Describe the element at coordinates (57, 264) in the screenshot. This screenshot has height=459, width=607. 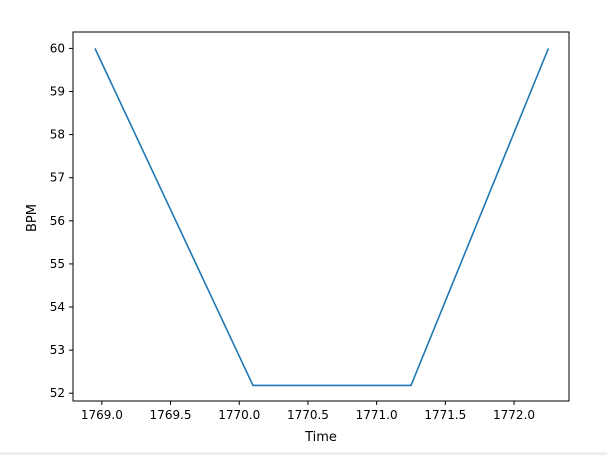
I see `y-tick-label: 55` at that location.